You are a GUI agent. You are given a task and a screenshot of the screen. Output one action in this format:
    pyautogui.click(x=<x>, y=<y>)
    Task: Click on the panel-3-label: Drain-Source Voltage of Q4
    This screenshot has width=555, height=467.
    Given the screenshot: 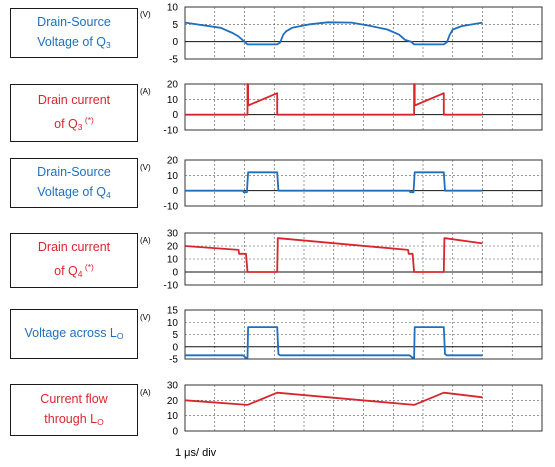 What is the action you would take?
    pyautogui.click(x=74, y=183)
    